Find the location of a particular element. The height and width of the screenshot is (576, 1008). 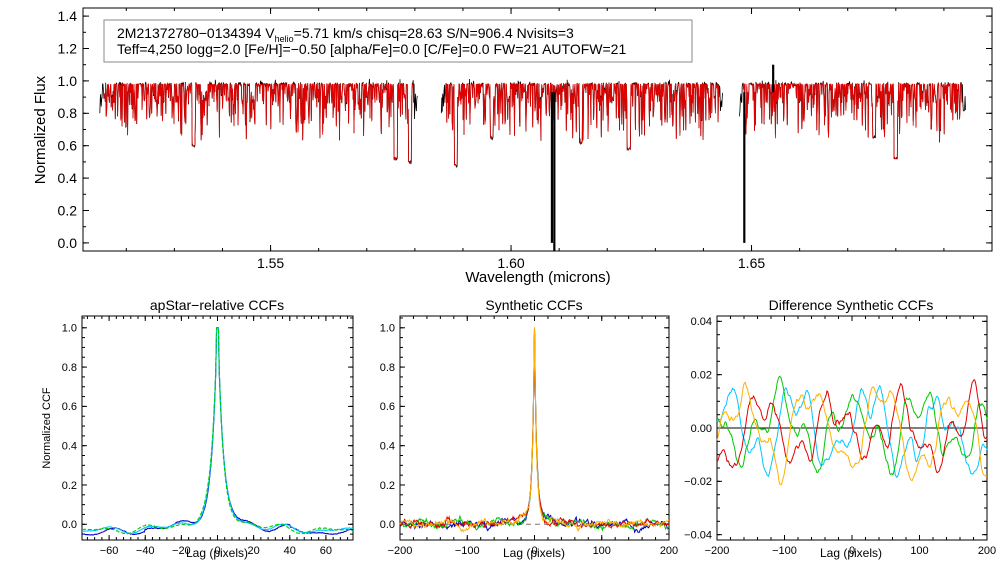

x-tick-label: 20 is located at coordinates (254, 551).